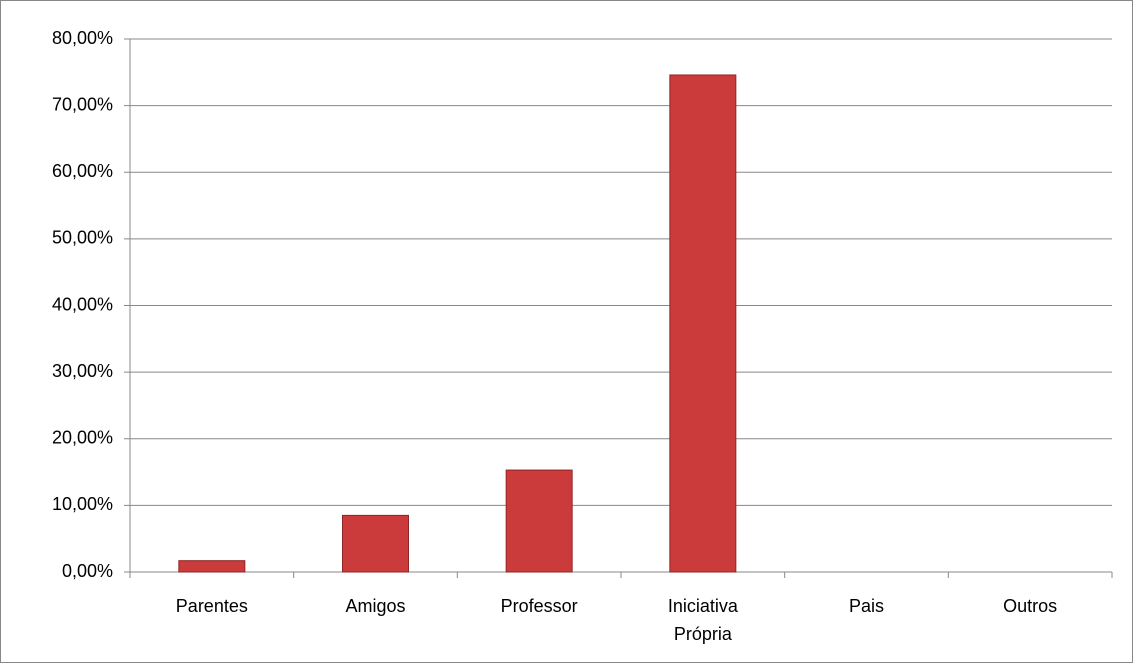  What do you see at coordinates (82, 38) in the screenshot?
I see `y-tick-label: 80,00%` at bounding box center [82, 38].